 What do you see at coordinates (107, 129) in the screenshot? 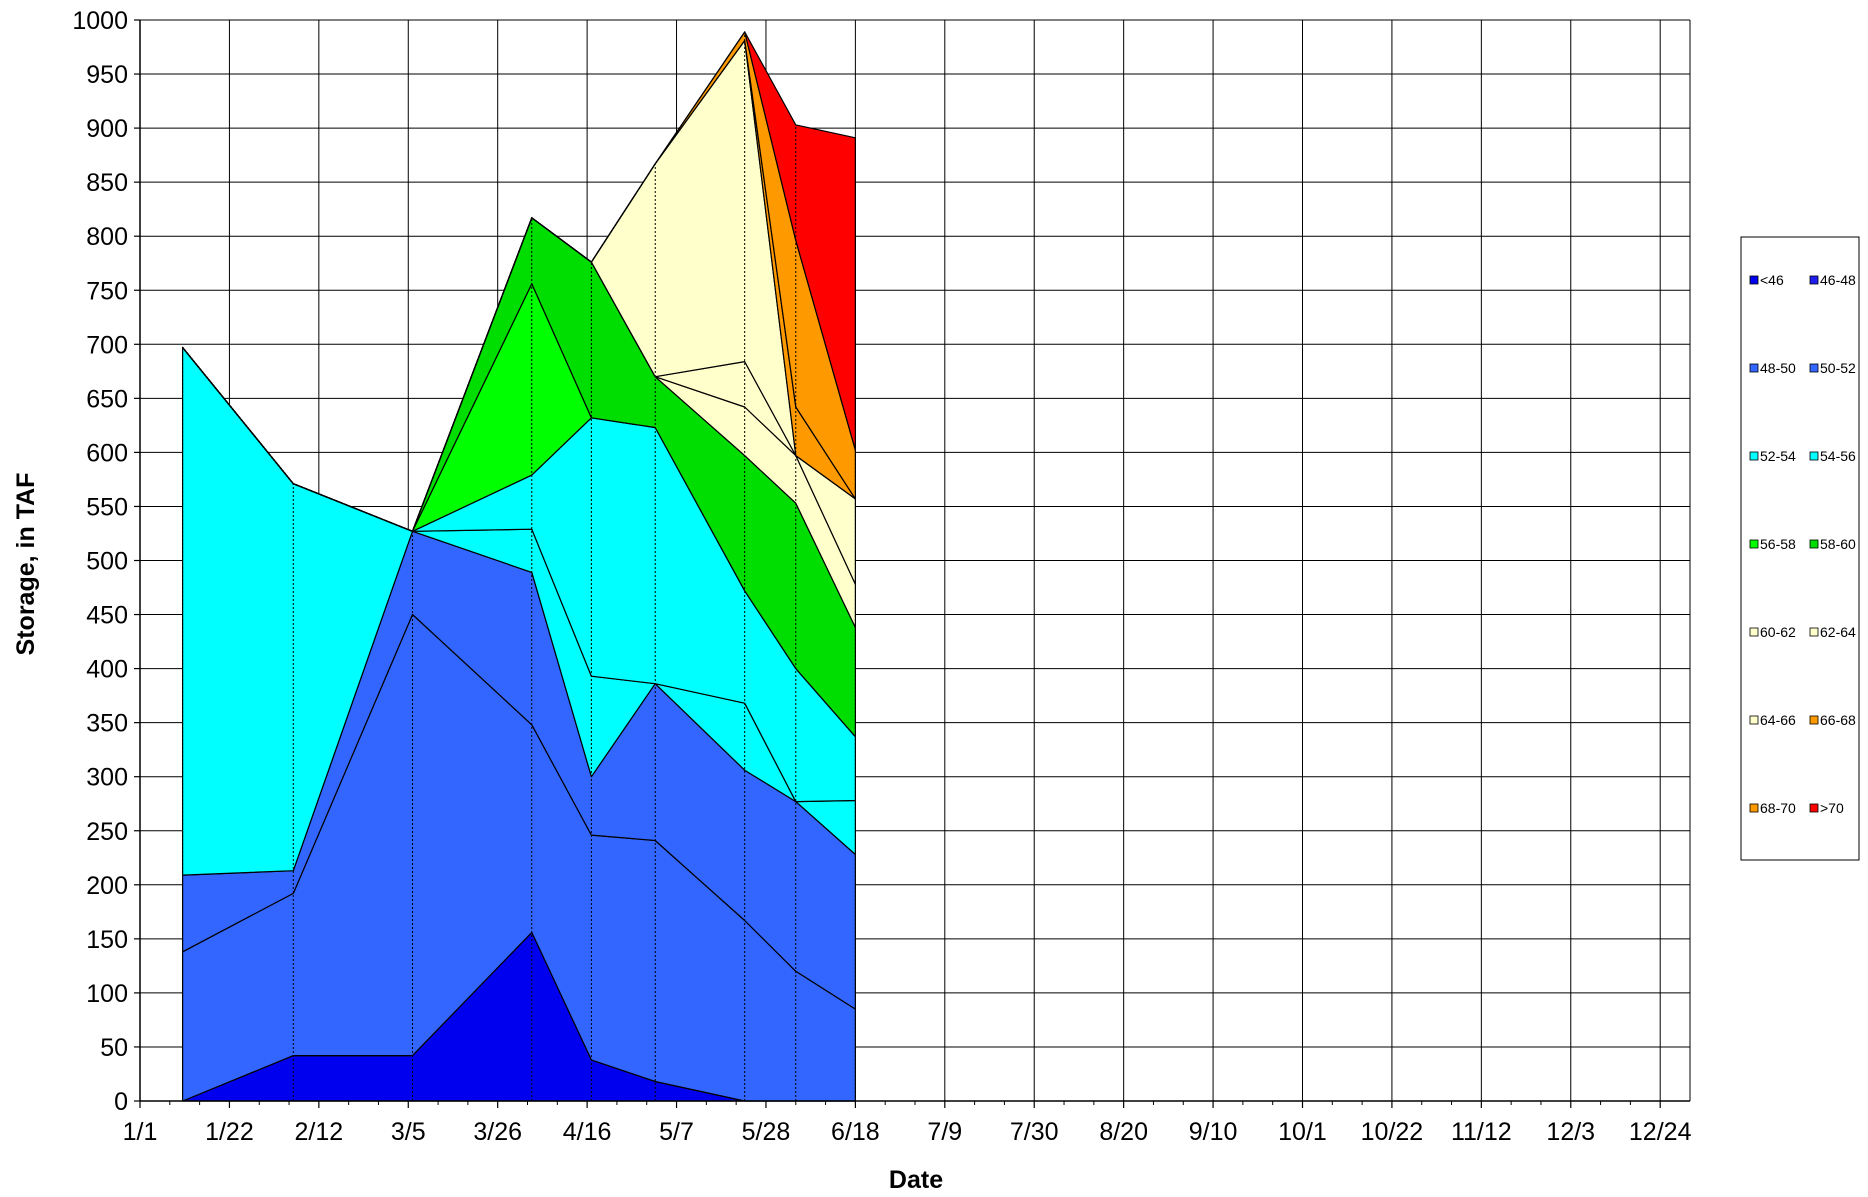
I see `y-tick-label: 900` at bounding box center [107, 129].